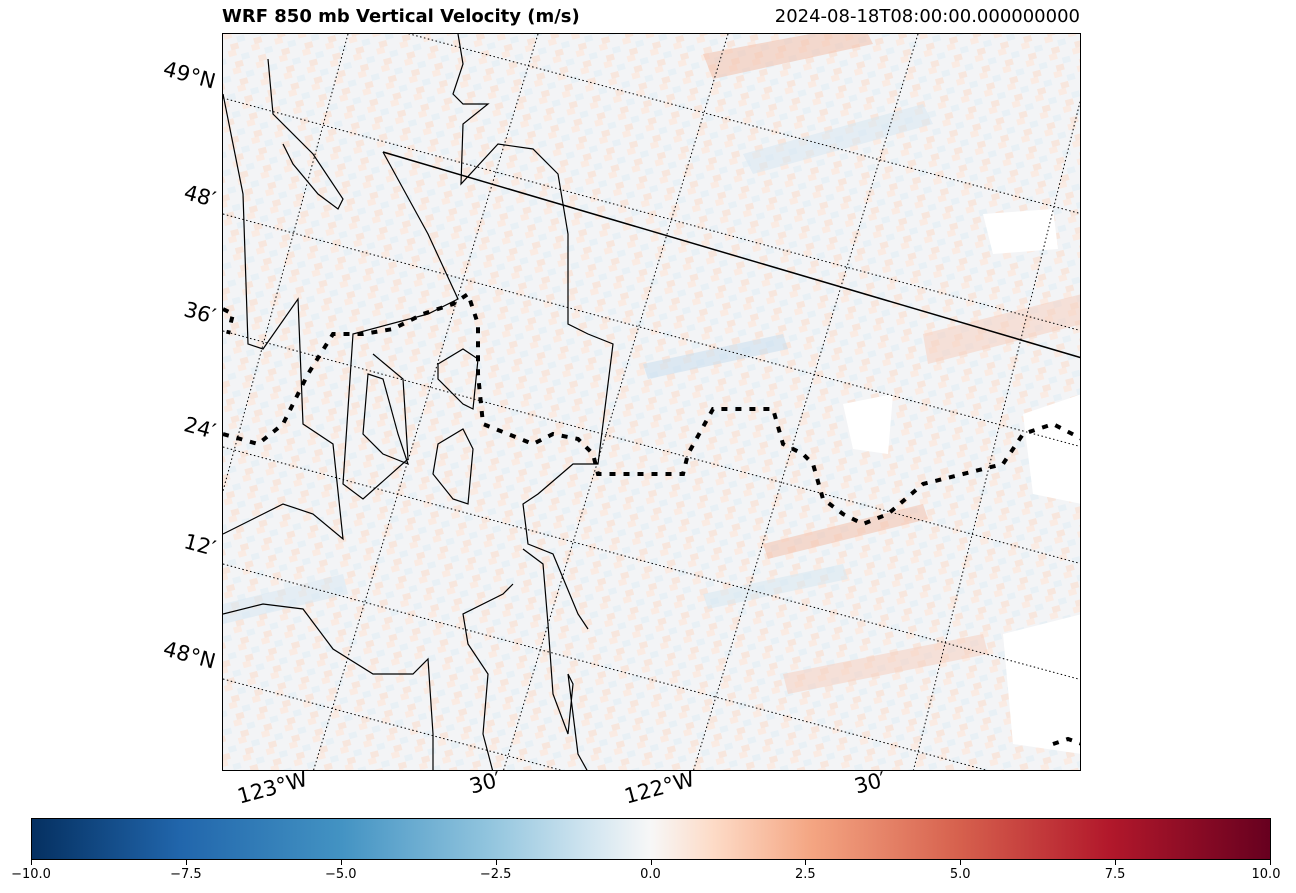  Describe the element at coordinates (960, 874) in the screenshot. I see `colorbar-tick-label: 5.0` at that location.